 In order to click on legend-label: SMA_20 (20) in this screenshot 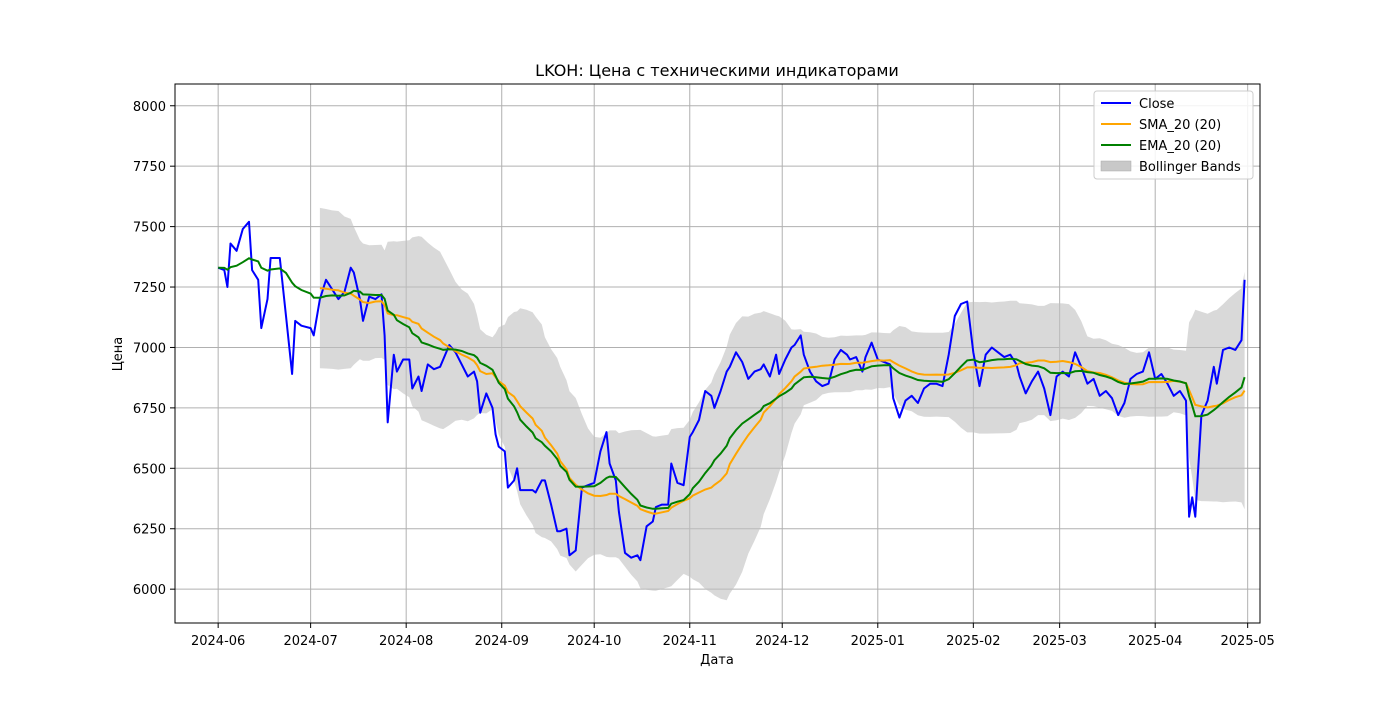, I will do `click(1180, 125)`.